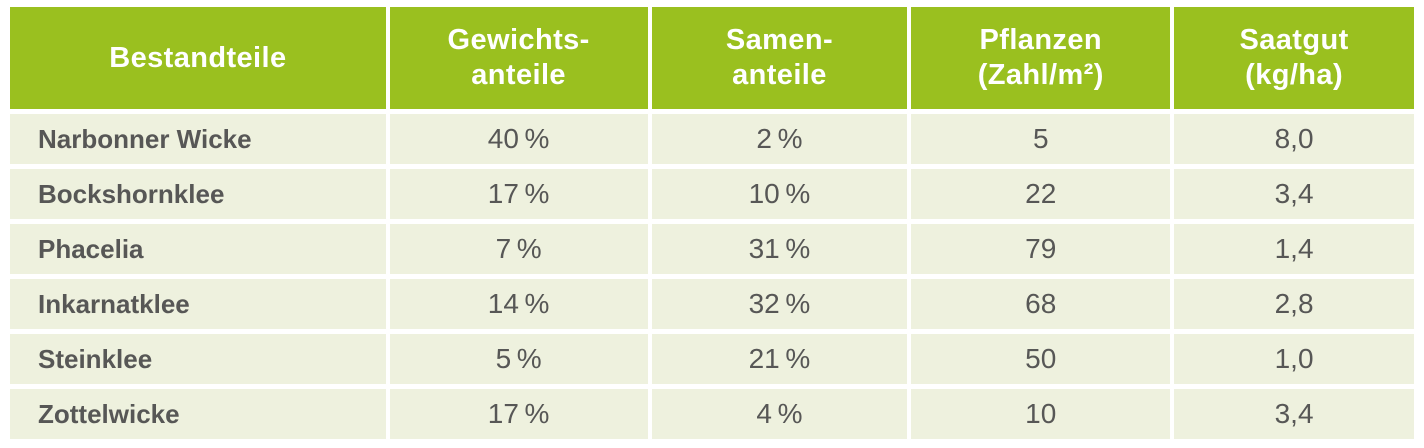 Image resolution: width=1424 pixels, height=448 pixels. I want to click on row-label-steinklee: Steinklee, so click(198, 359).